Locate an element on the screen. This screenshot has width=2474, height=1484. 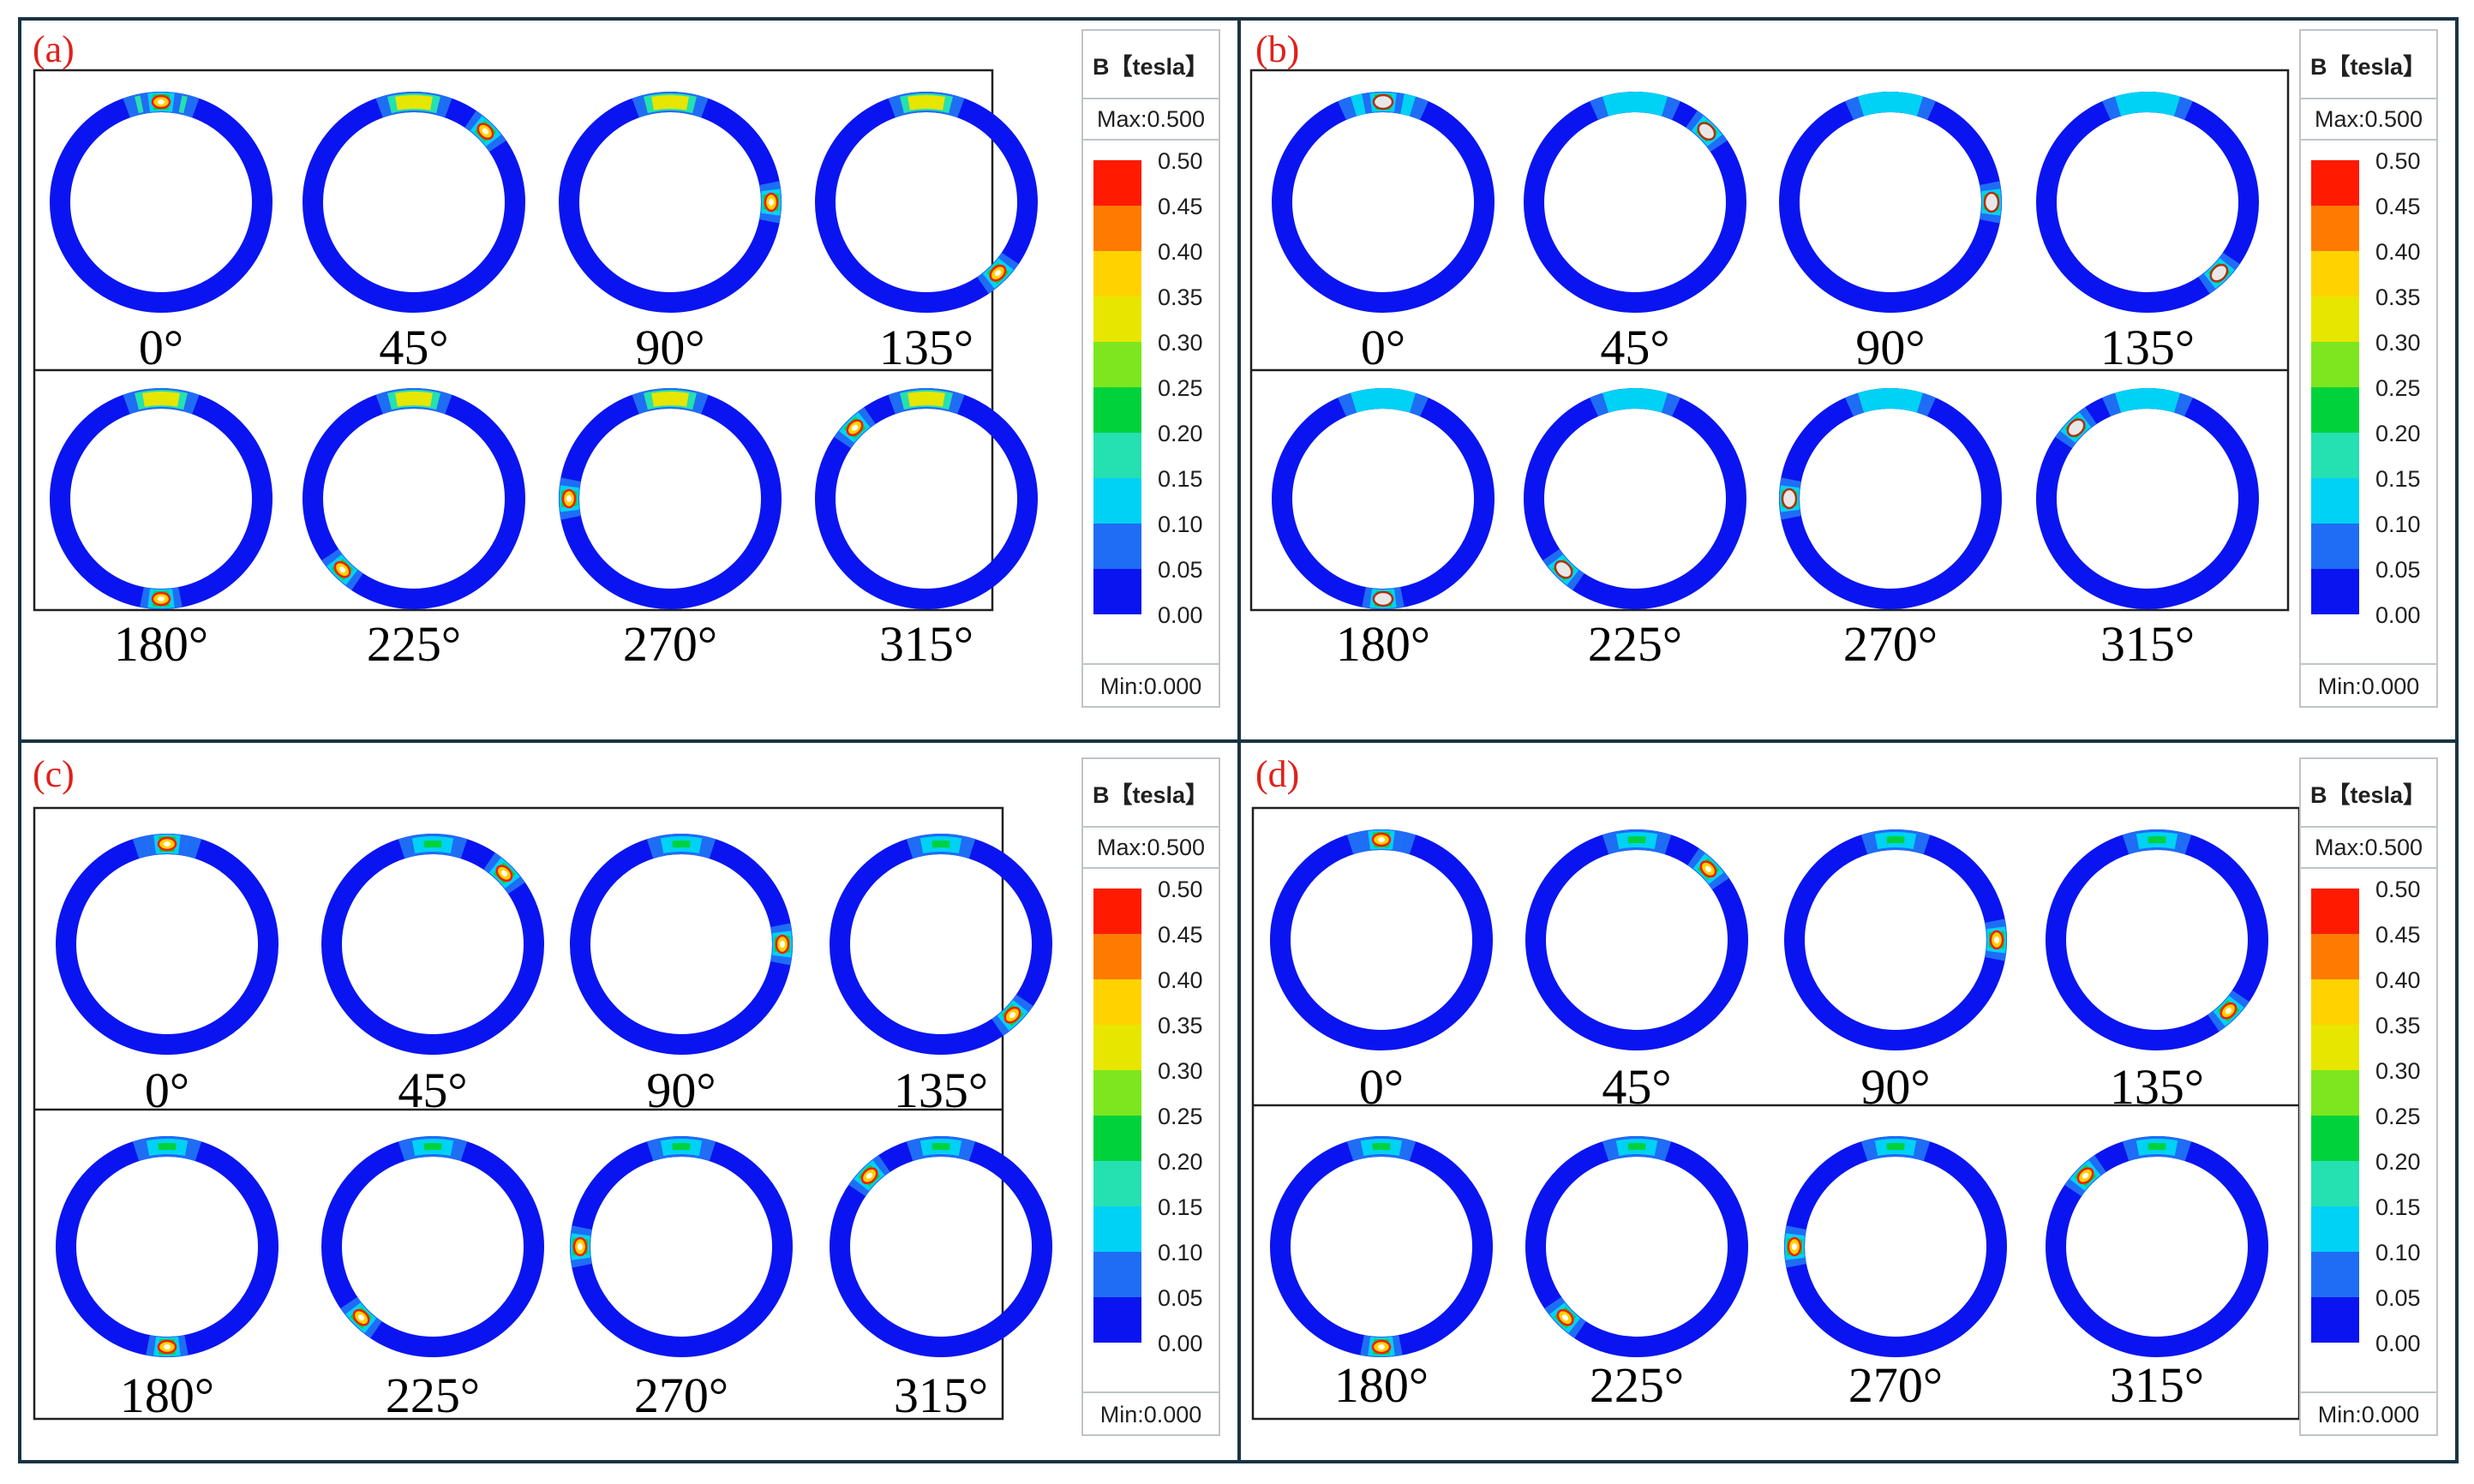
colorbar-tick-label: 0.35 is located at coordinates (2398, 297).